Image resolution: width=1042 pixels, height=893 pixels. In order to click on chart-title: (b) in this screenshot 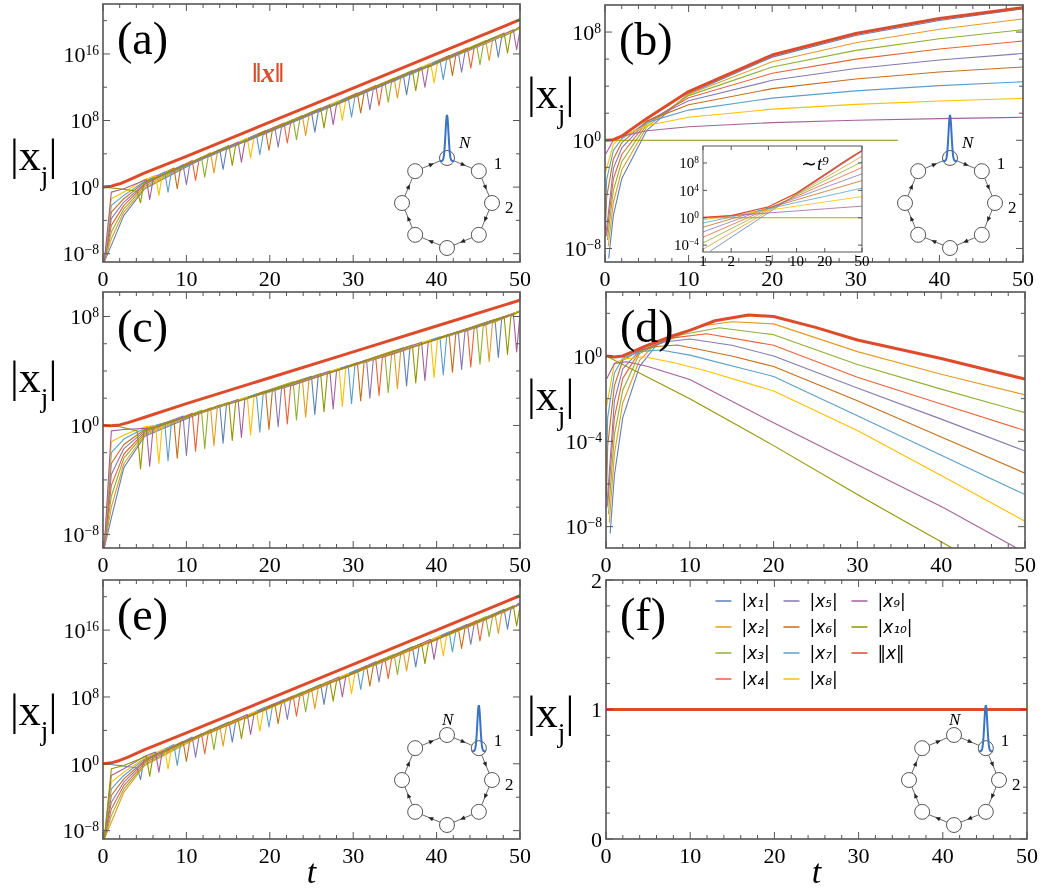, I will do `click(646, 39)`.